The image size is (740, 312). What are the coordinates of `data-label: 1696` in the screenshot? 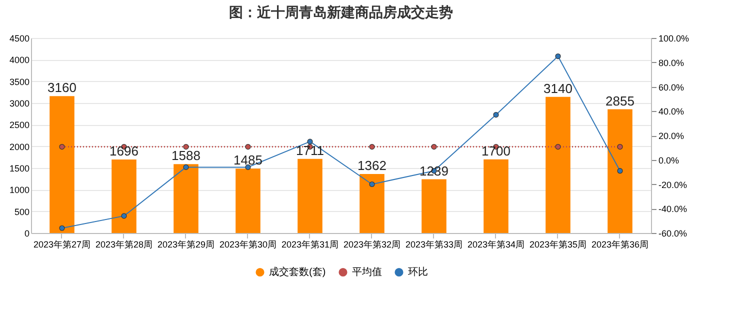 It's located at (124, 151).